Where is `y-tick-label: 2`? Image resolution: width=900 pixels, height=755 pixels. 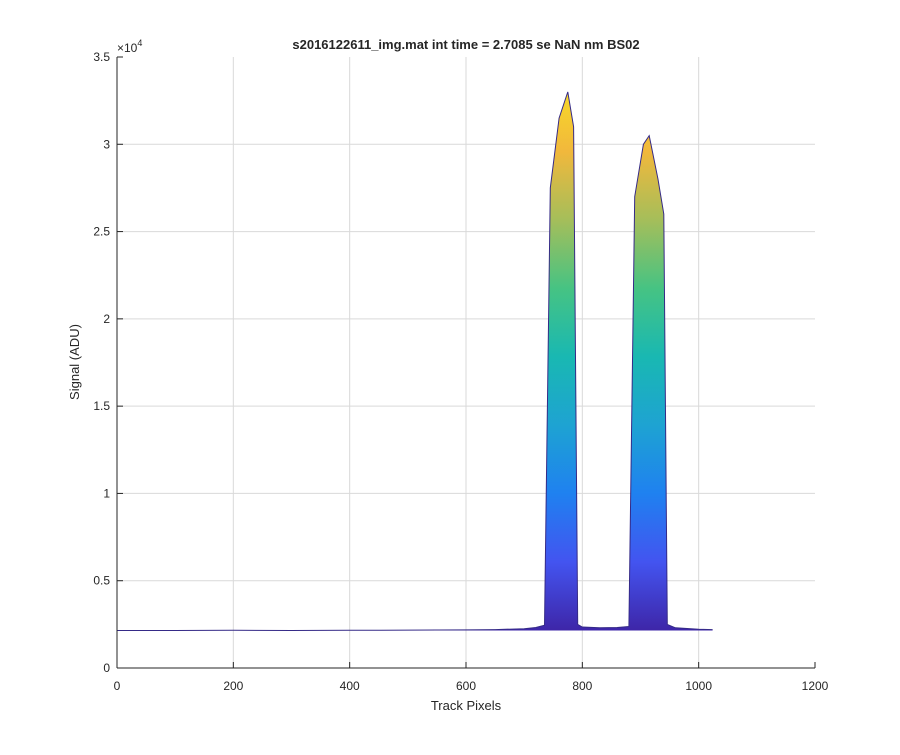
y-tick-label: 2 is located at coordinates (106, 319).